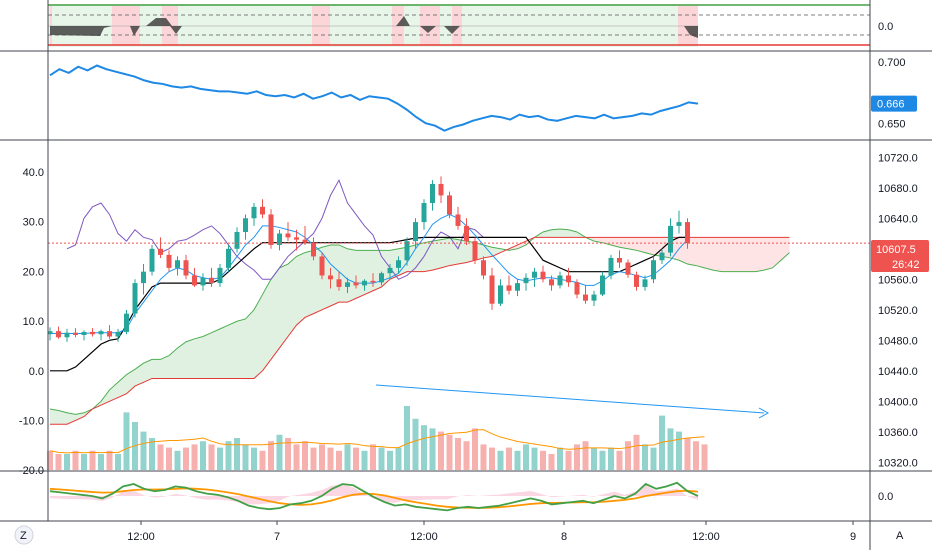  Describe the element at coordinates (277, 537) in the screenshot. I see `x-tick-label: 7` at that location.